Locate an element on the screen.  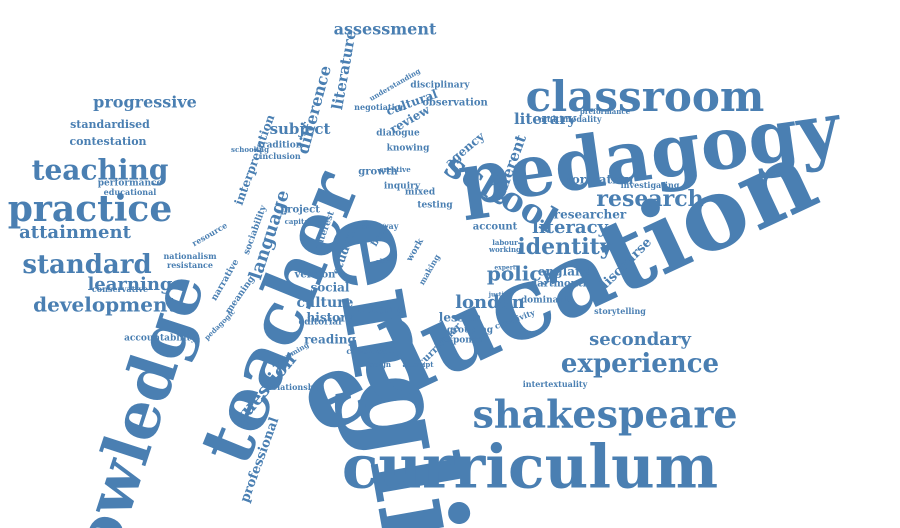
word-version: version is located at coordinates (315, 275).